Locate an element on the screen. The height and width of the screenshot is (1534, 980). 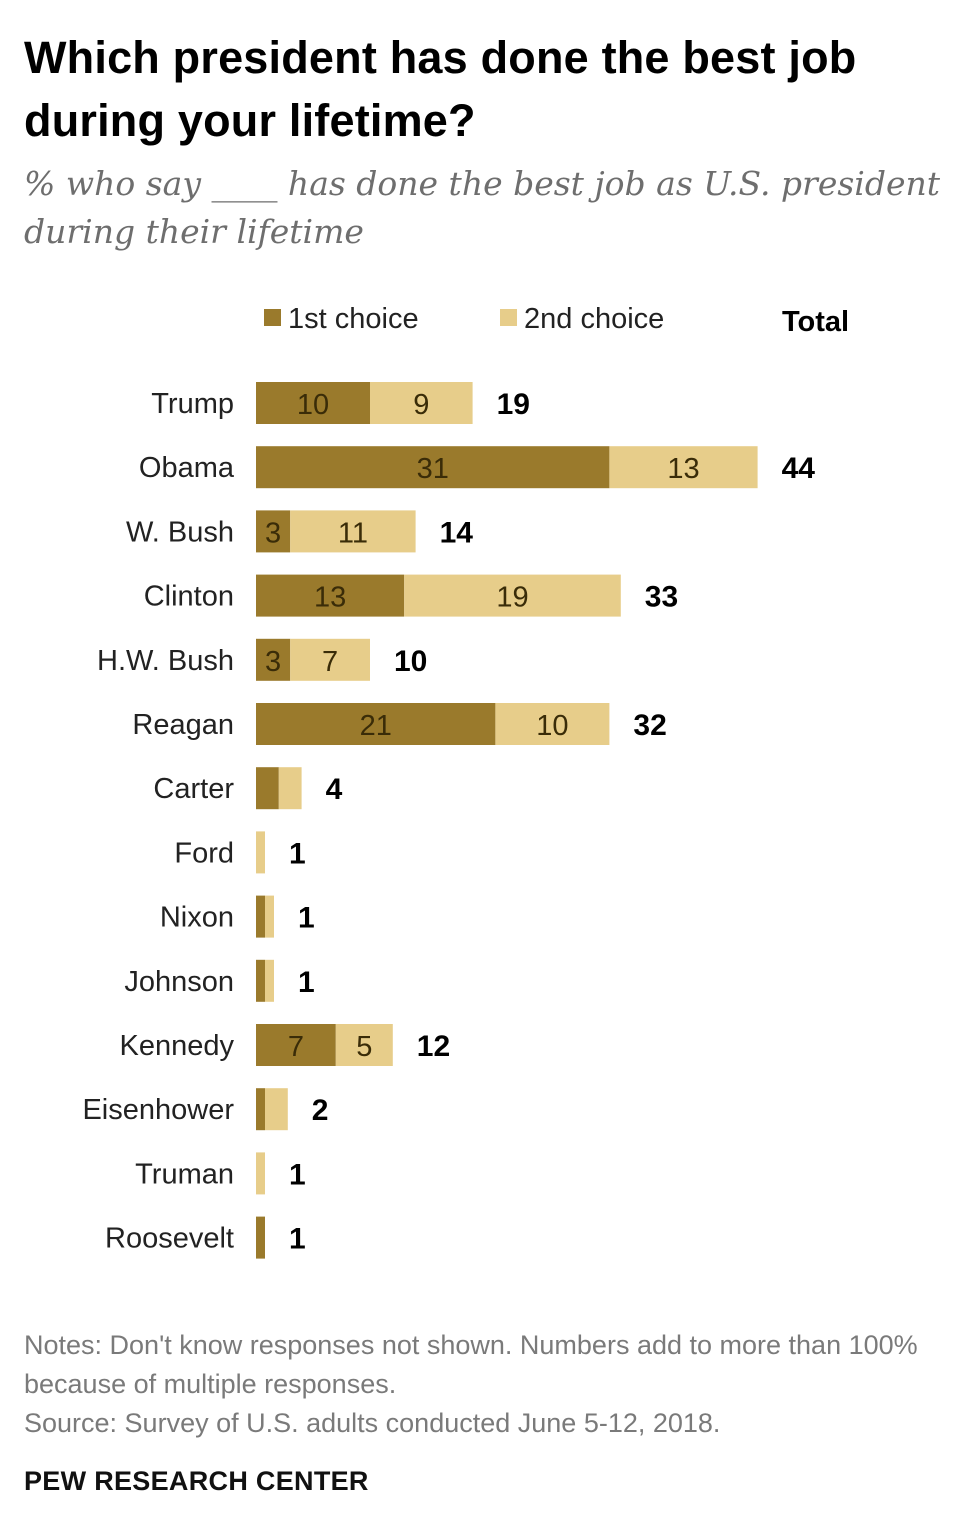
category-label: Trump is located at coordinates (192, 404).